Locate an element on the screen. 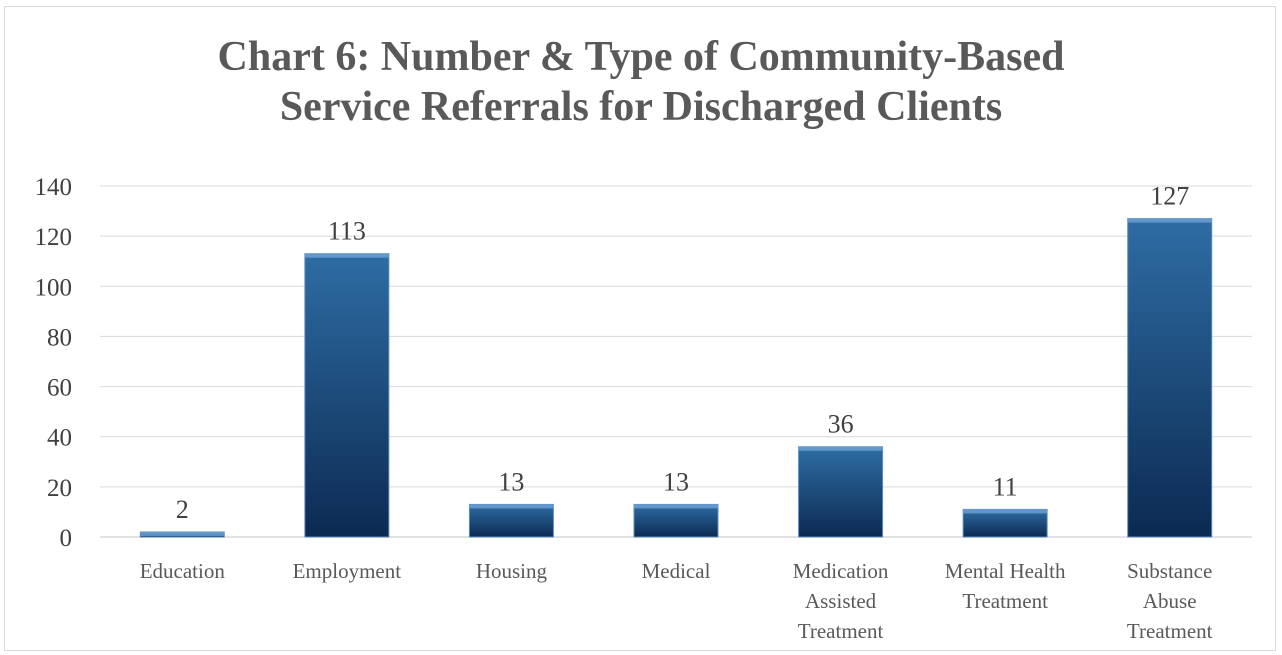  category-label-line: Housing is located at coordinates (512, 571).